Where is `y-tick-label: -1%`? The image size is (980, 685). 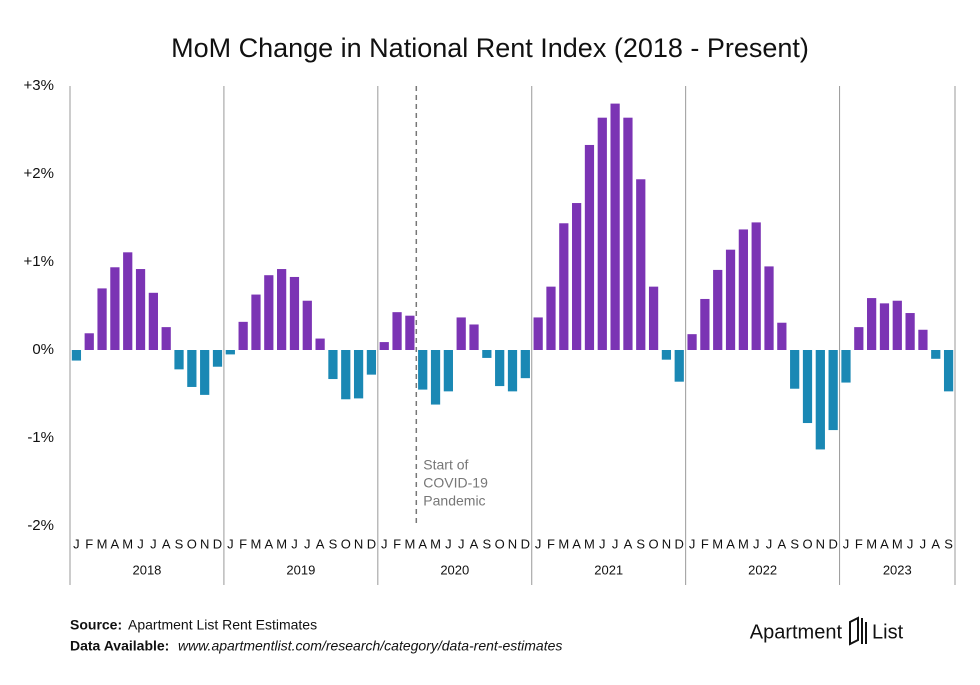 y-tick-label: -1% is located at coordinates (40, 437).